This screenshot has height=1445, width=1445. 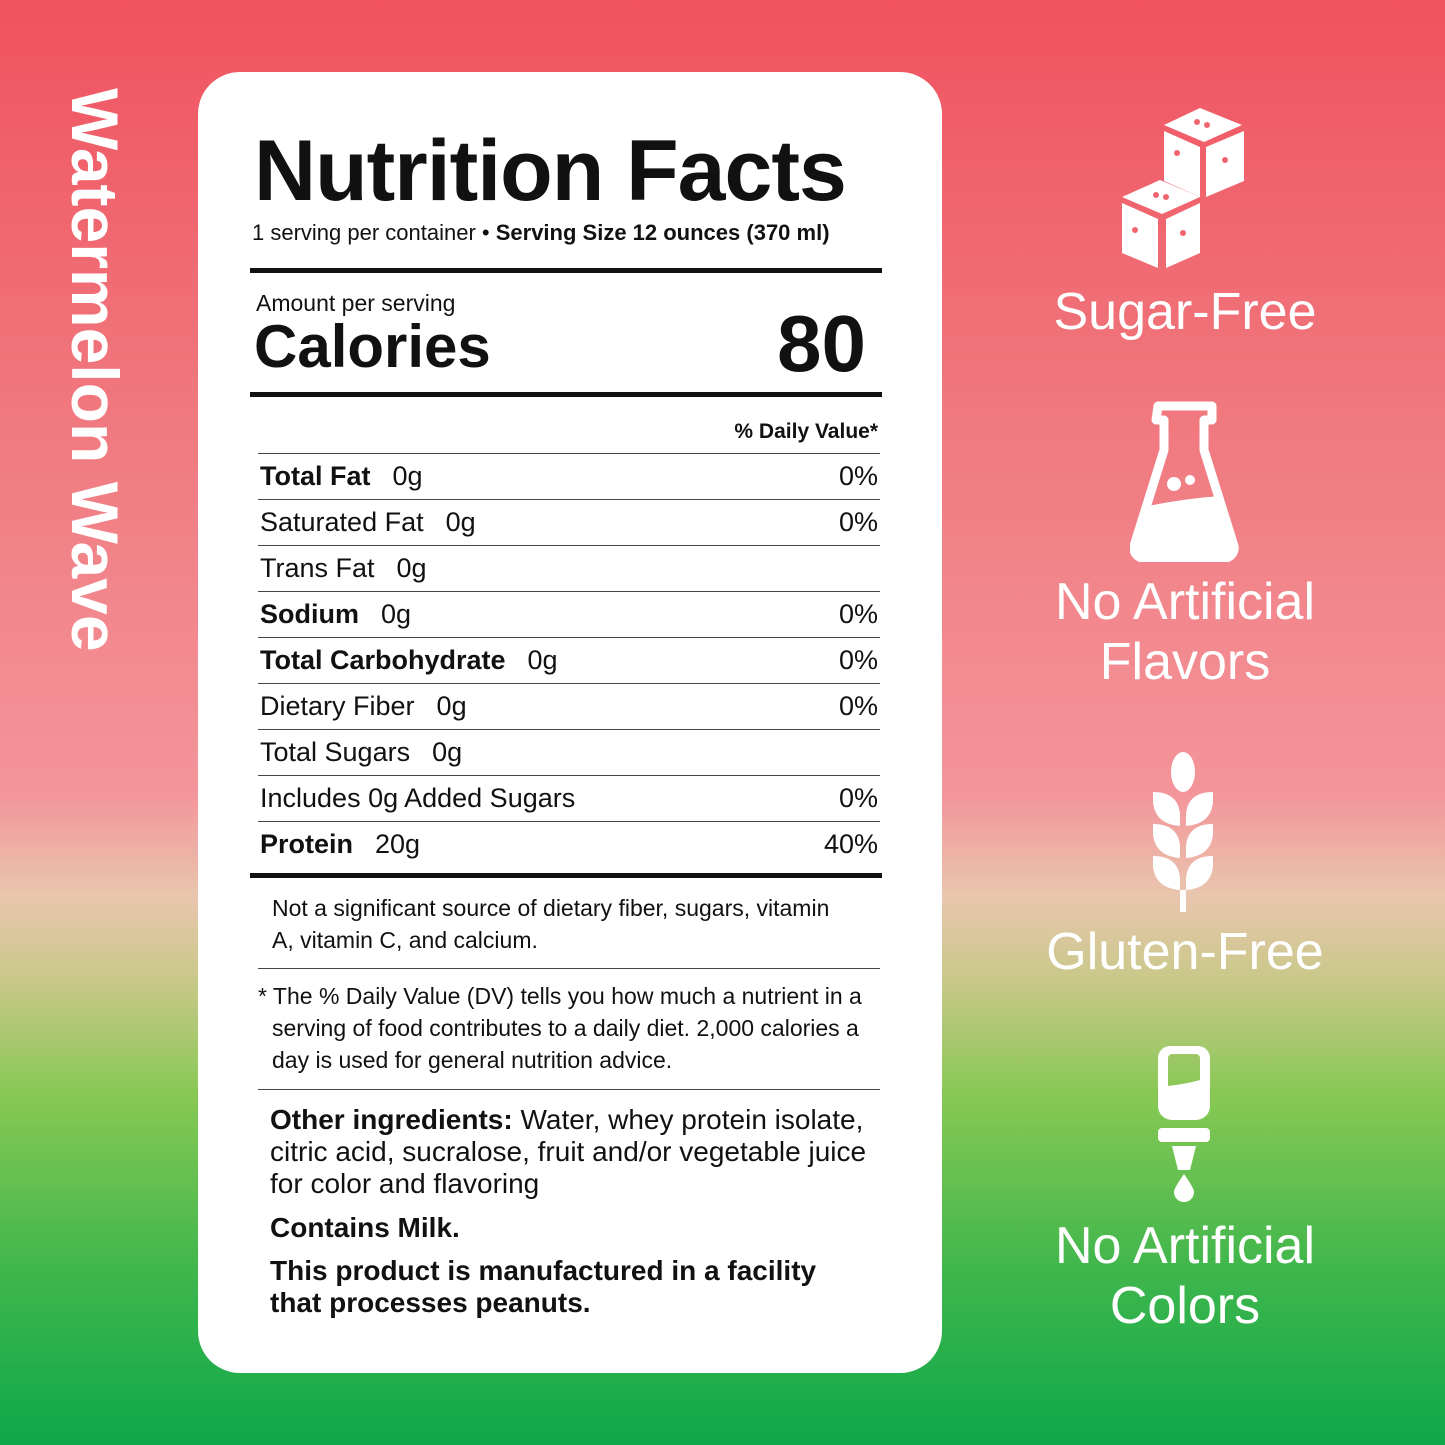 I want to click on nutrient-row: Protein 20g 40%, so click(x=569, y=844).